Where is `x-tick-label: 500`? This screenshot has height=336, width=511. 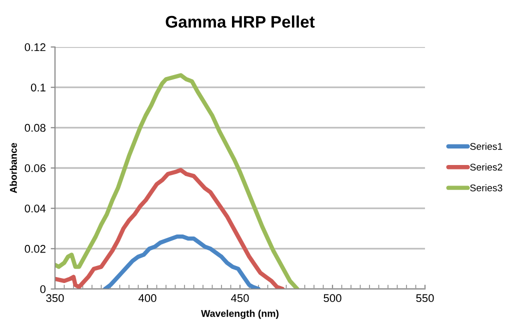
x-tick-label: 500 is located at coordinates (333, 298).